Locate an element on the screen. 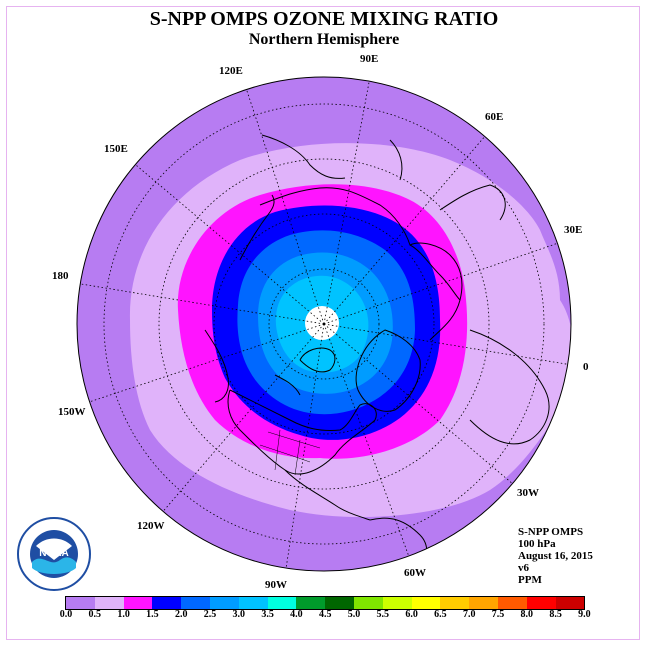  lon-label-90w: 90W is located at coordinates (276, 585).